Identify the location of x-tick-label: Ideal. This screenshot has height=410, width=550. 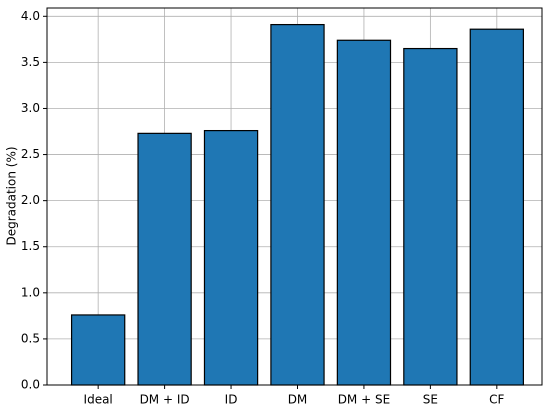
(98, 400).